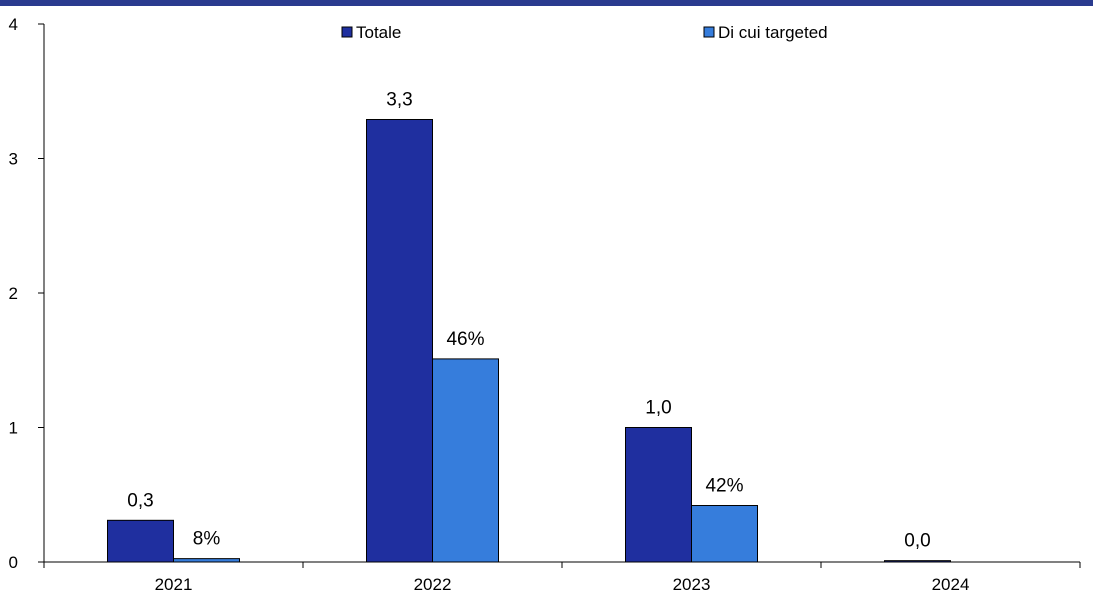  What do you see at coordinates (207, 539) in the screenshot?
I see `data-label: 8%` at bounding box center [207, 539].